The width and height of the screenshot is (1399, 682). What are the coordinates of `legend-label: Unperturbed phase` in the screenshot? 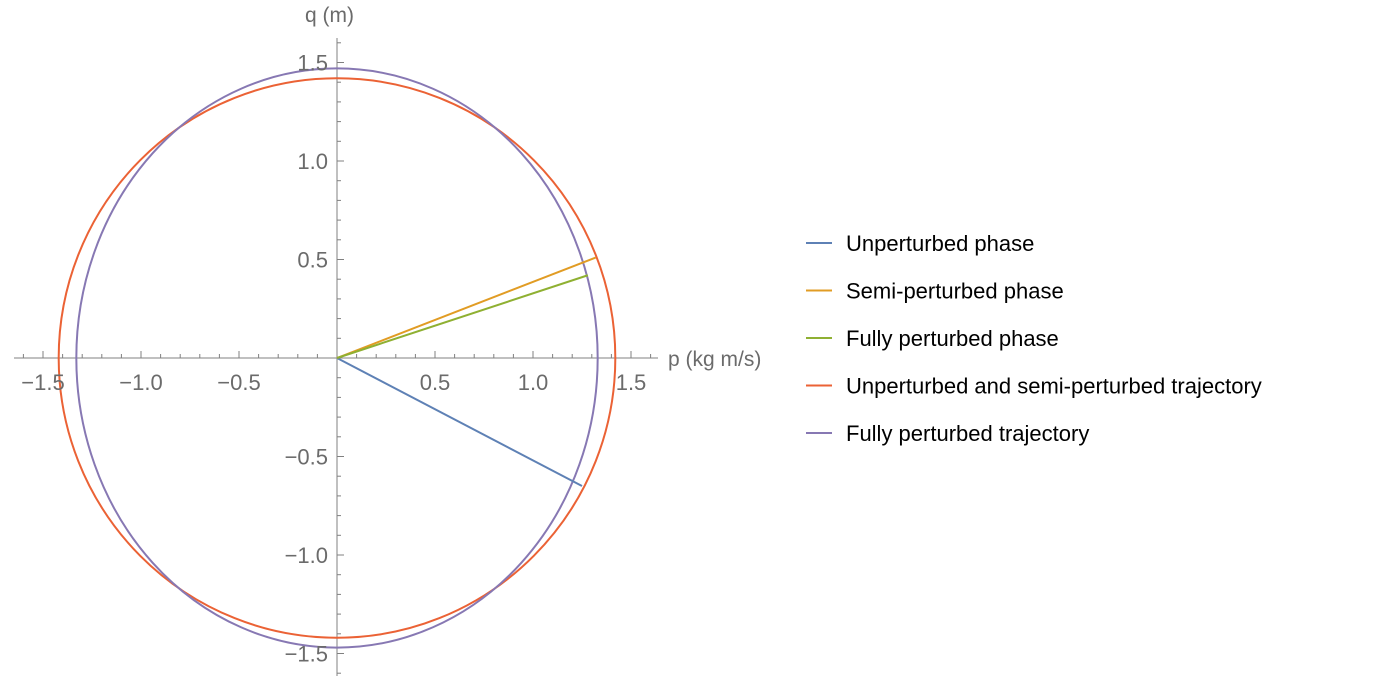 It's located at (940, 243).